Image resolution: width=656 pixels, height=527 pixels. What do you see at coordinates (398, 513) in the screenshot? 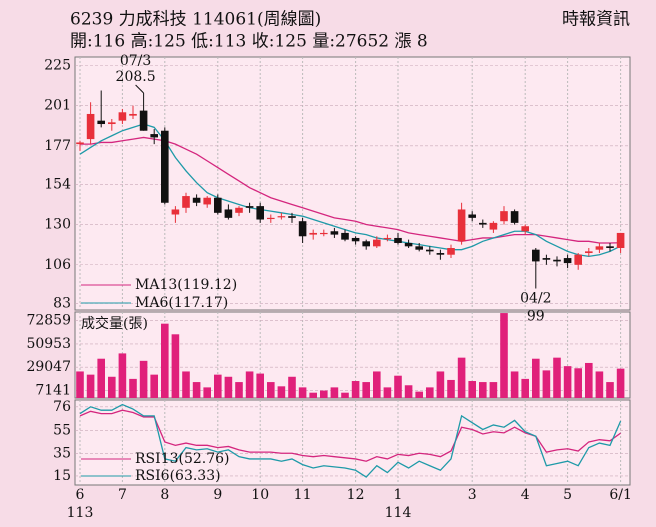
I see `x-year-label: 114` at bounding box center [398, 513].